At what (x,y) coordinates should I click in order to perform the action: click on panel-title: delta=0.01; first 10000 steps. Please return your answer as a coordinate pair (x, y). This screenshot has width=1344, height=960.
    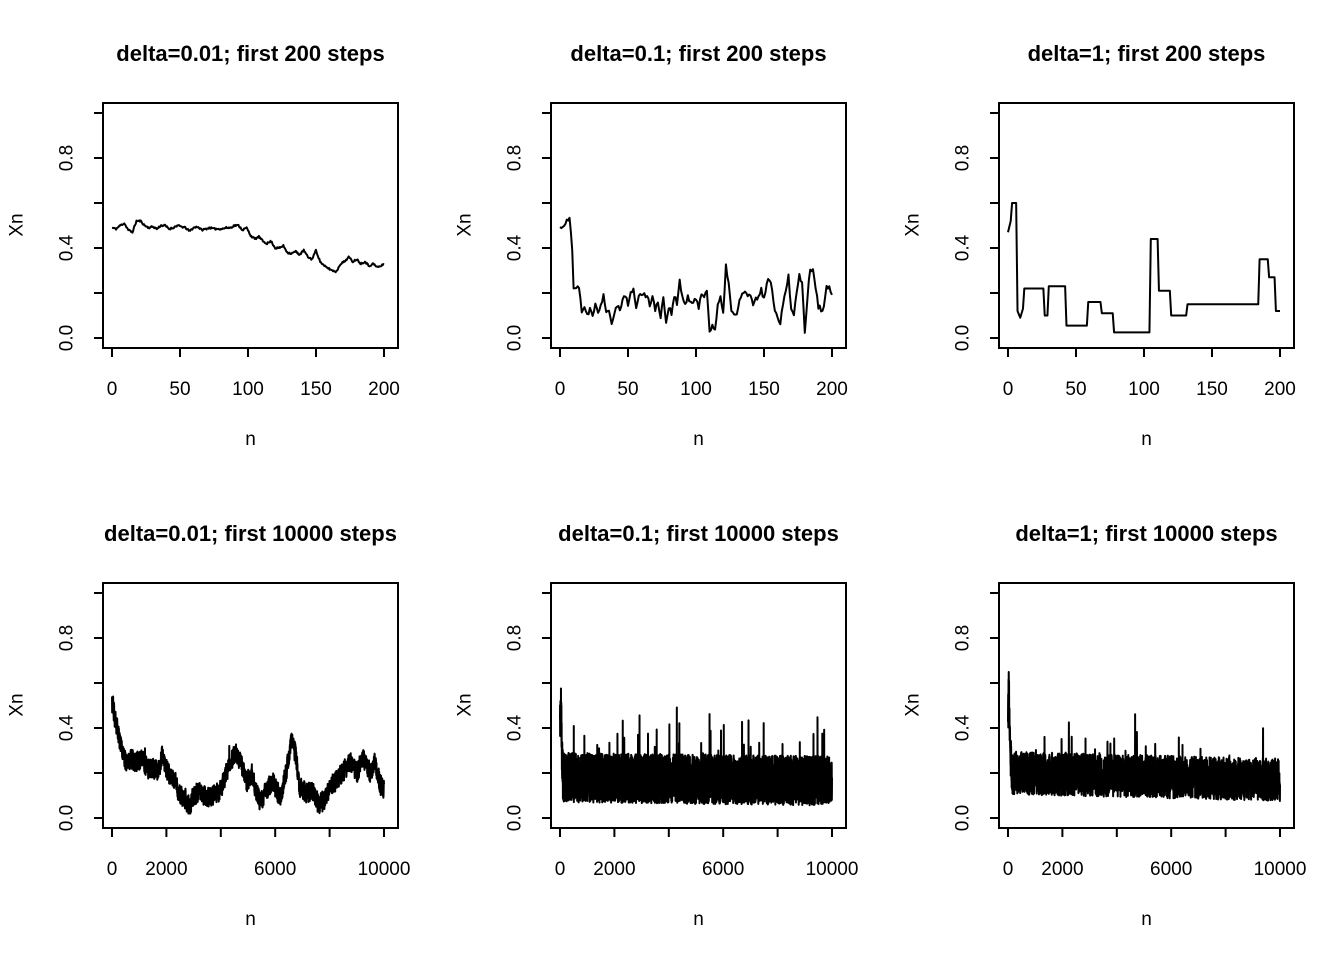
    Looking at the image, I should click on (250, 533).